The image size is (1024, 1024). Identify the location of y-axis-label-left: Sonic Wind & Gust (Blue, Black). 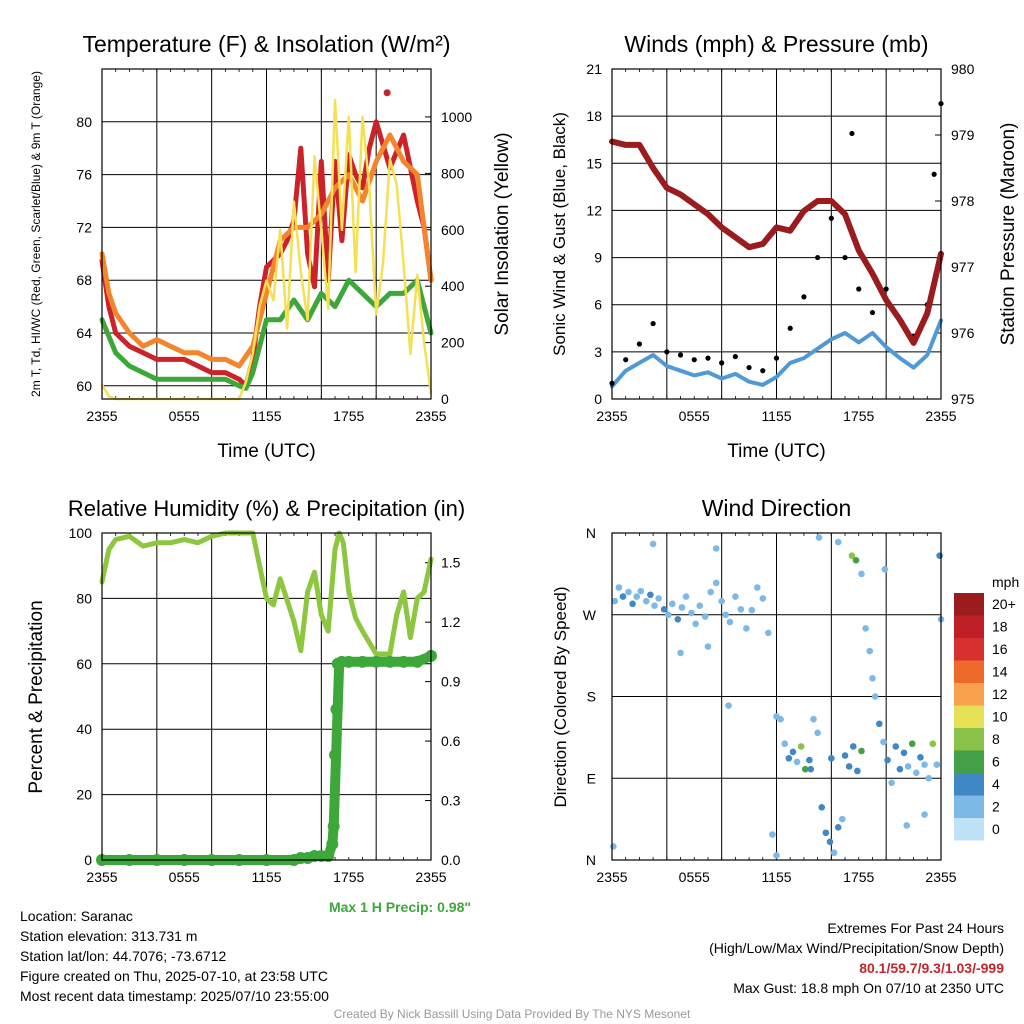
(559, 234).